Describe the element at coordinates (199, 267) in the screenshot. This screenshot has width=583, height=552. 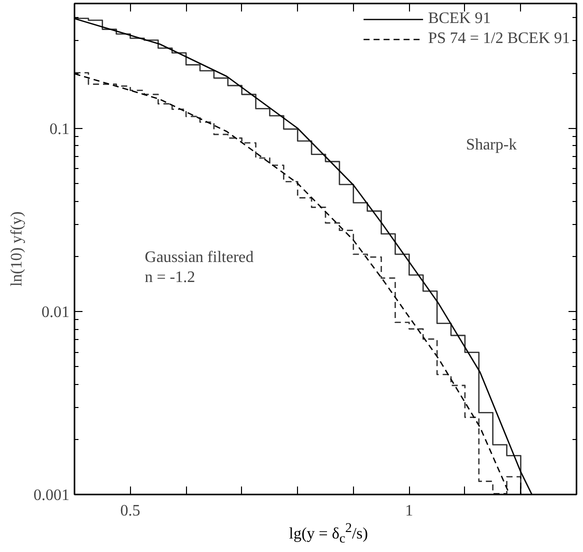
I see `annotation: Gaussian filtered n = -1.2` at that location.